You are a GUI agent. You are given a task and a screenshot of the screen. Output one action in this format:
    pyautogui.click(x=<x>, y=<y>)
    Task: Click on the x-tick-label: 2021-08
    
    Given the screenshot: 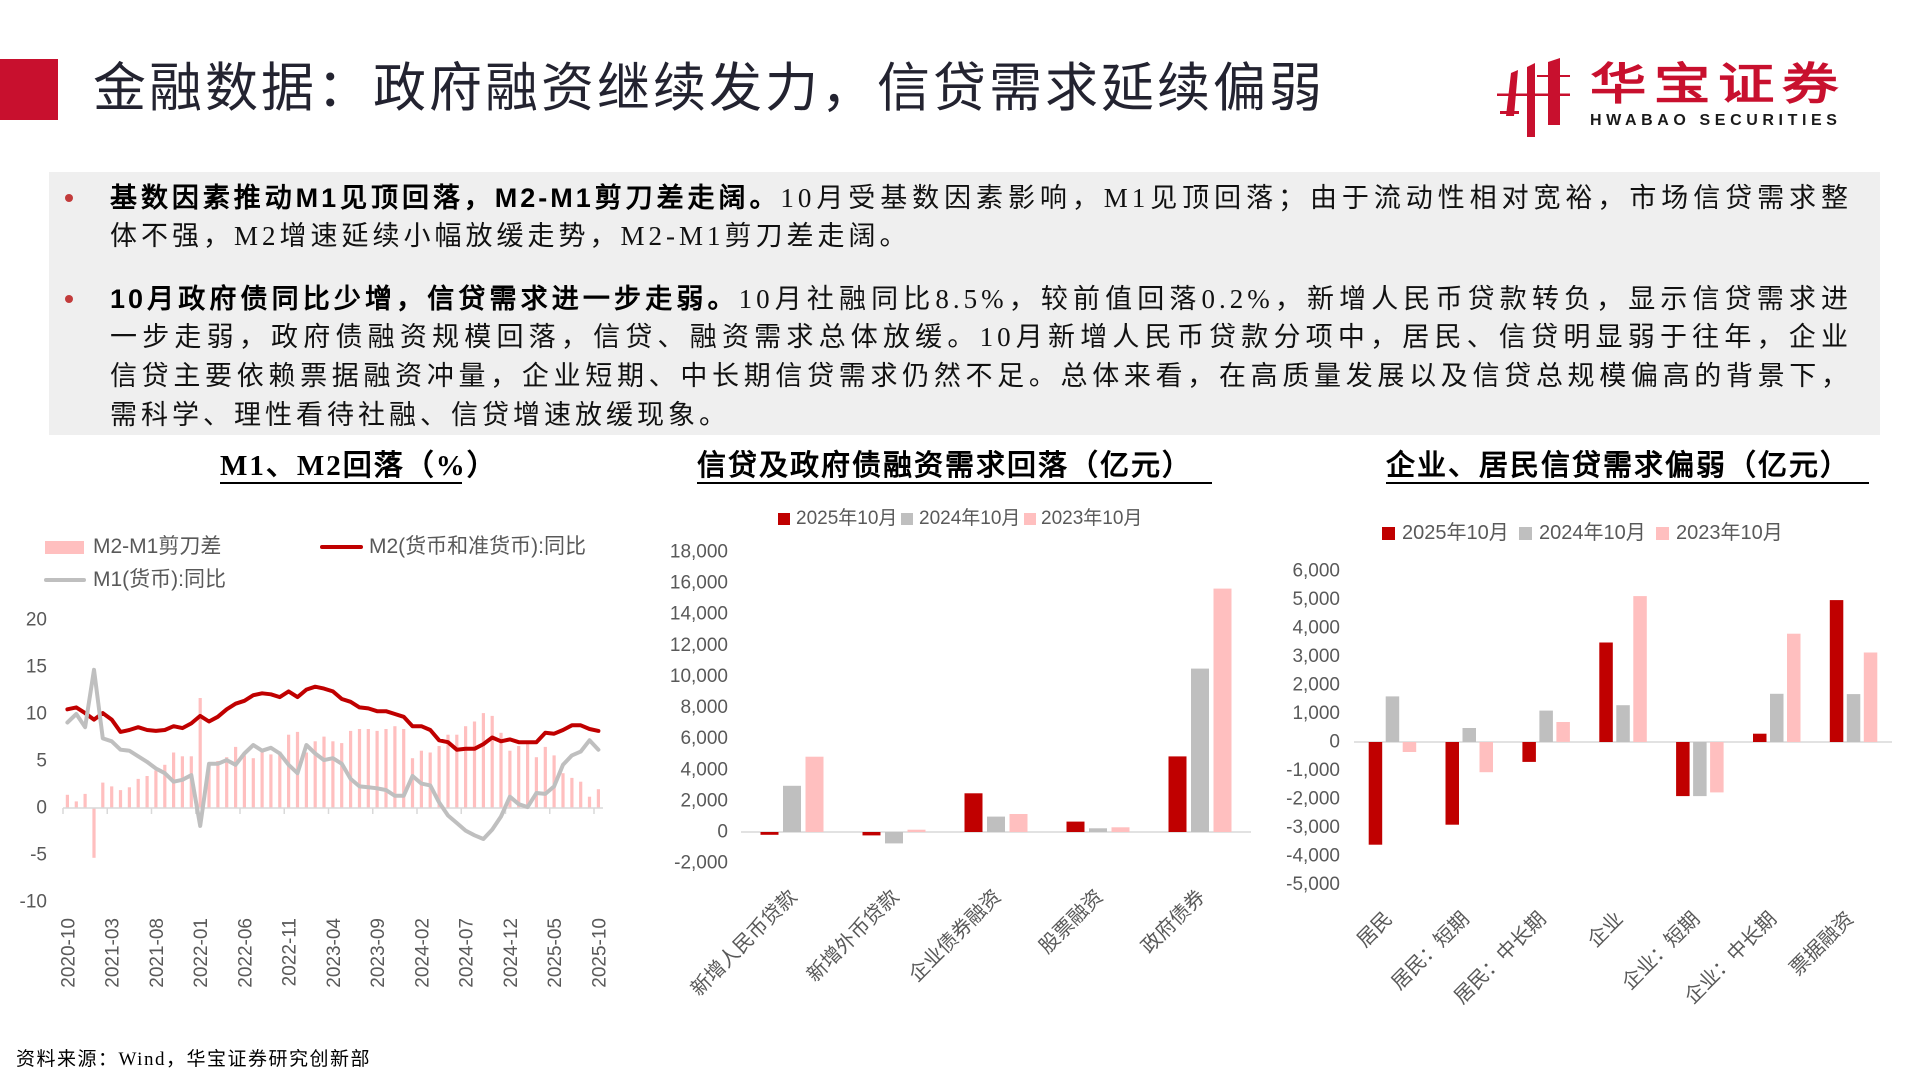 What is the action you would take?
    pyautogui.click(x=157, y=953)
    